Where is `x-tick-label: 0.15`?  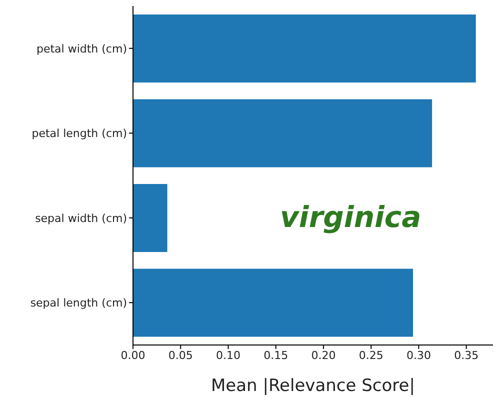
x-tick-label: 0.15 is located at coordinates (276, 355).